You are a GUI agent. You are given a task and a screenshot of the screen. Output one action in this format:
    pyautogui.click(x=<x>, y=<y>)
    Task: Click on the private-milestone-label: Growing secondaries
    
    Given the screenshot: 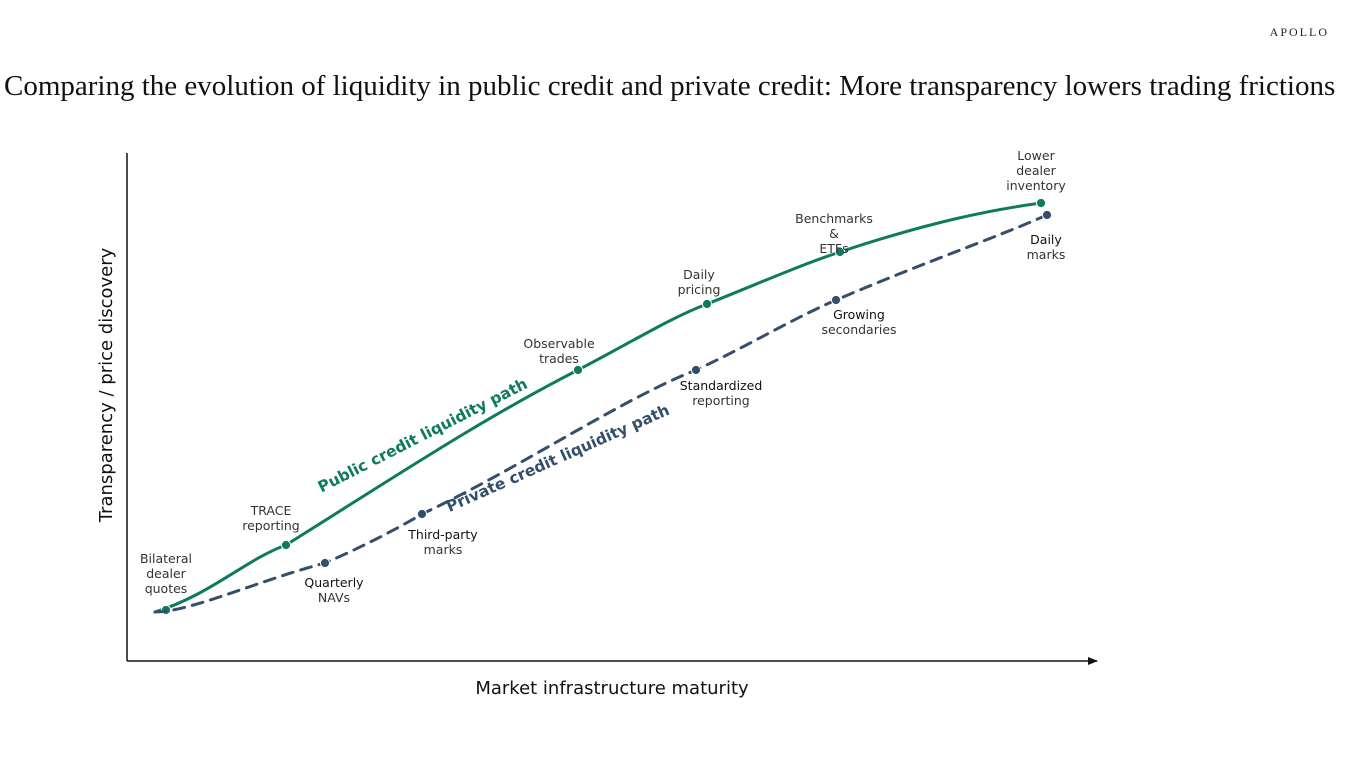 What is the action you would take?
    pyautogui.click(x=858, y=322)
    